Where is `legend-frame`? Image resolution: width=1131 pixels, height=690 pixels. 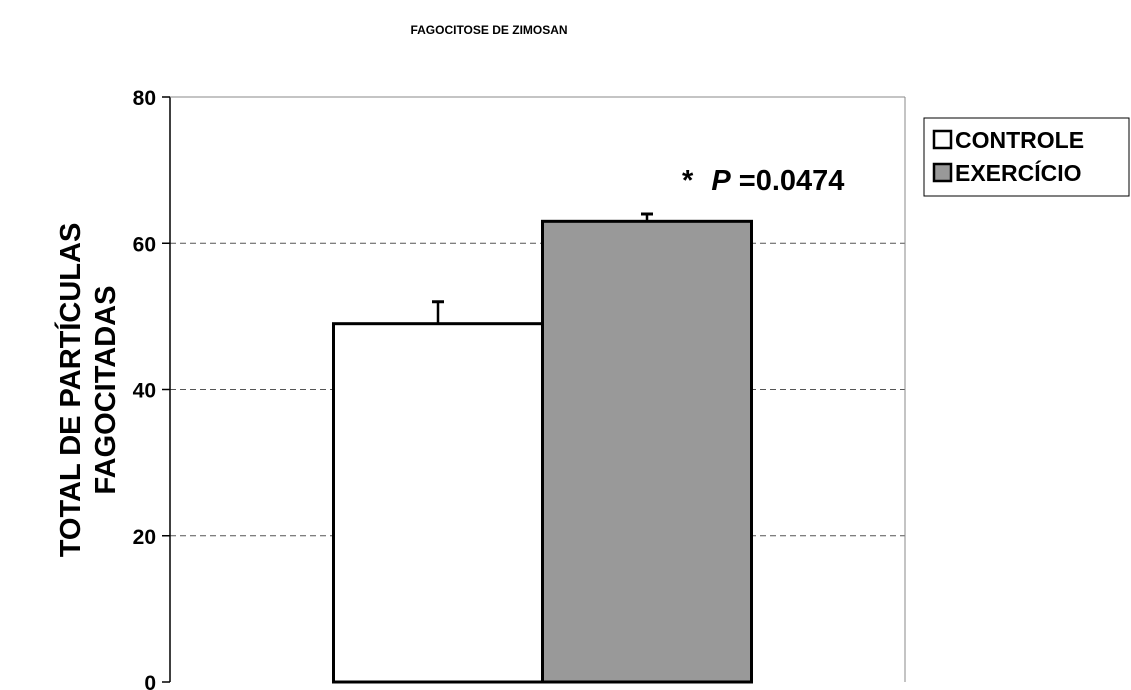 legend-frame is located at coordinates (1026, 157).